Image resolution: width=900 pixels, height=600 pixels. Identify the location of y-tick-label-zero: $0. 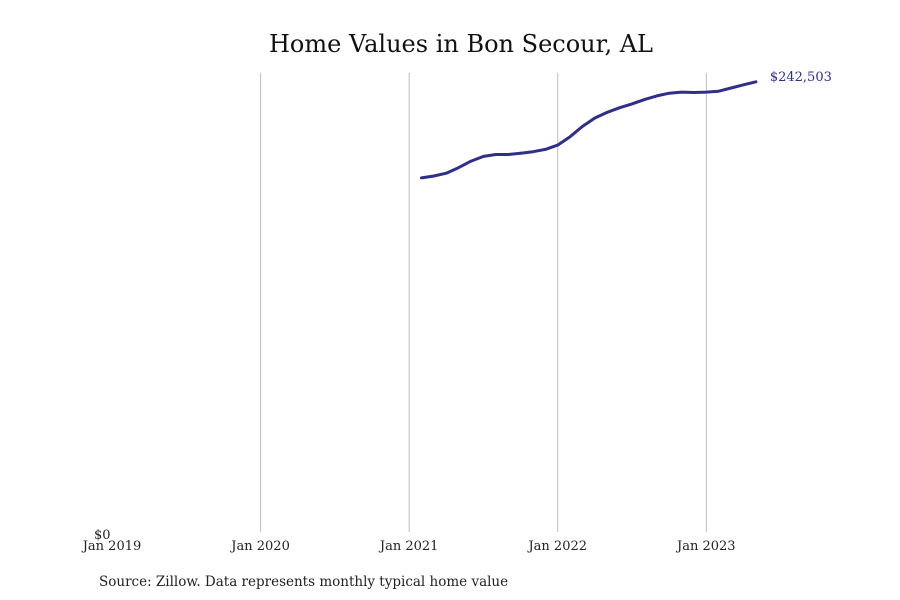
(102, 535).